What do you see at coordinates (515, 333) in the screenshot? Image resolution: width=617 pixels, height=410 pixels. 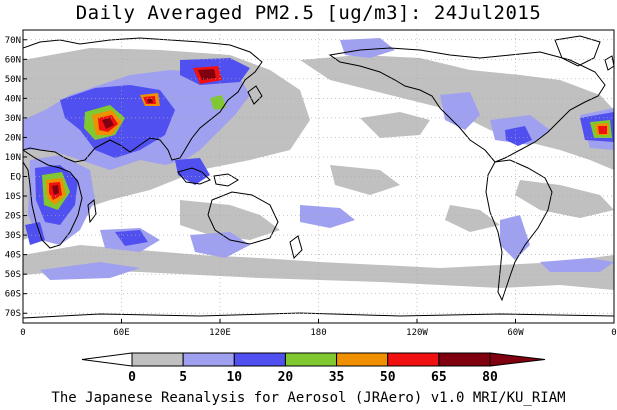 I see `lon-label: 60W` at bounding box center [515, 333].